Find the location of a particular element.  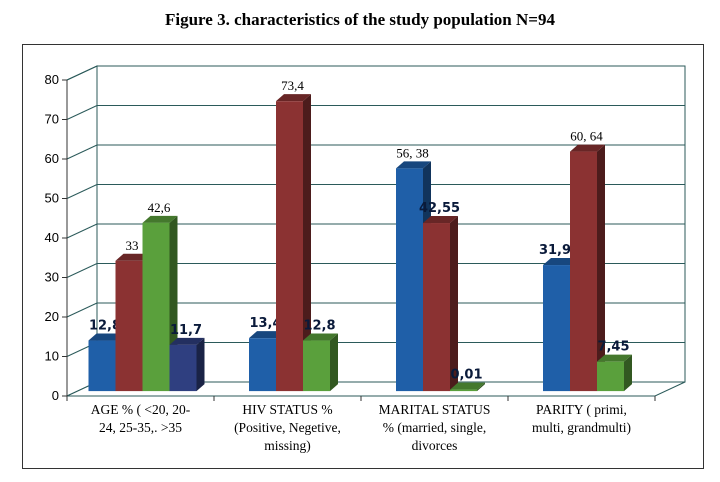

category-label: AGE % ( <20, 20- is located at coordinates (141, 409).